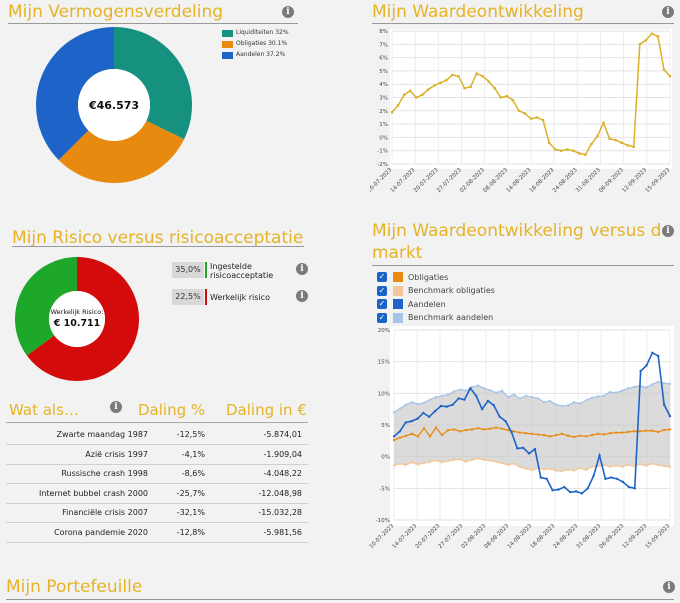  What do you see at coordinates (382, 304) in the screenshot?
I see `markt-checkbox-aandelen: ✓` at bounding box center [382, 304].